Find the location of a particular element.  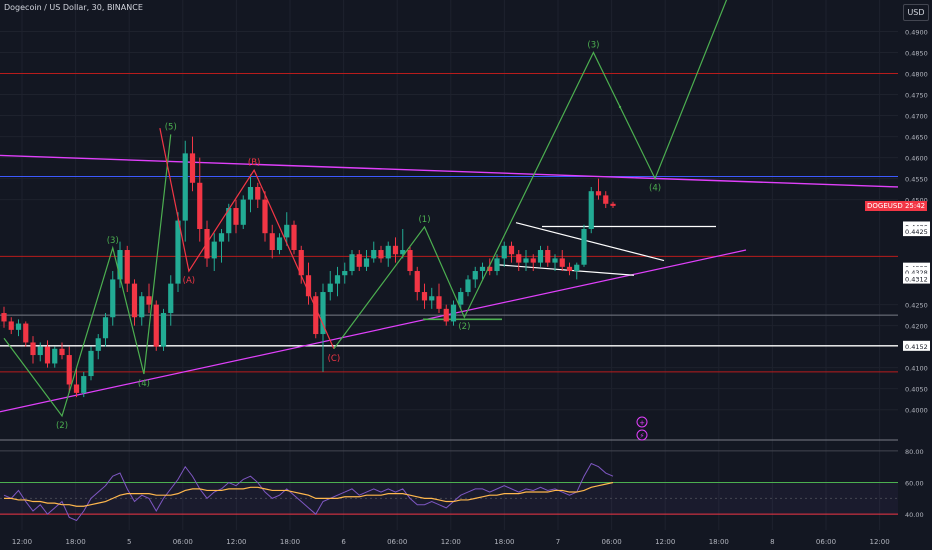

plus-glyph-icon: + is located at coordinates (642, 423).